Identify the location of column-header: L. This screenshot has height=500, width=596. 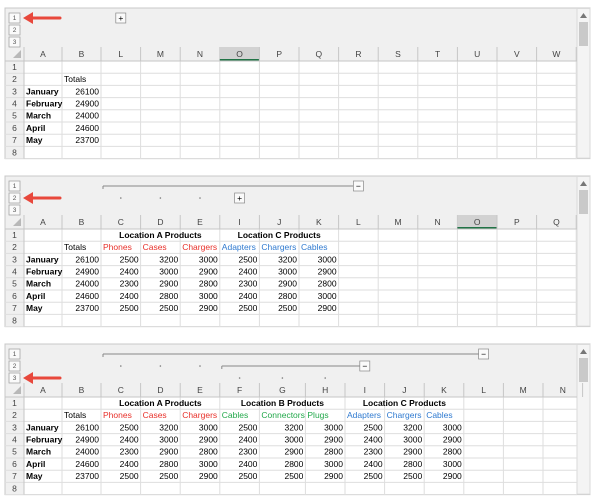
(358, 222).